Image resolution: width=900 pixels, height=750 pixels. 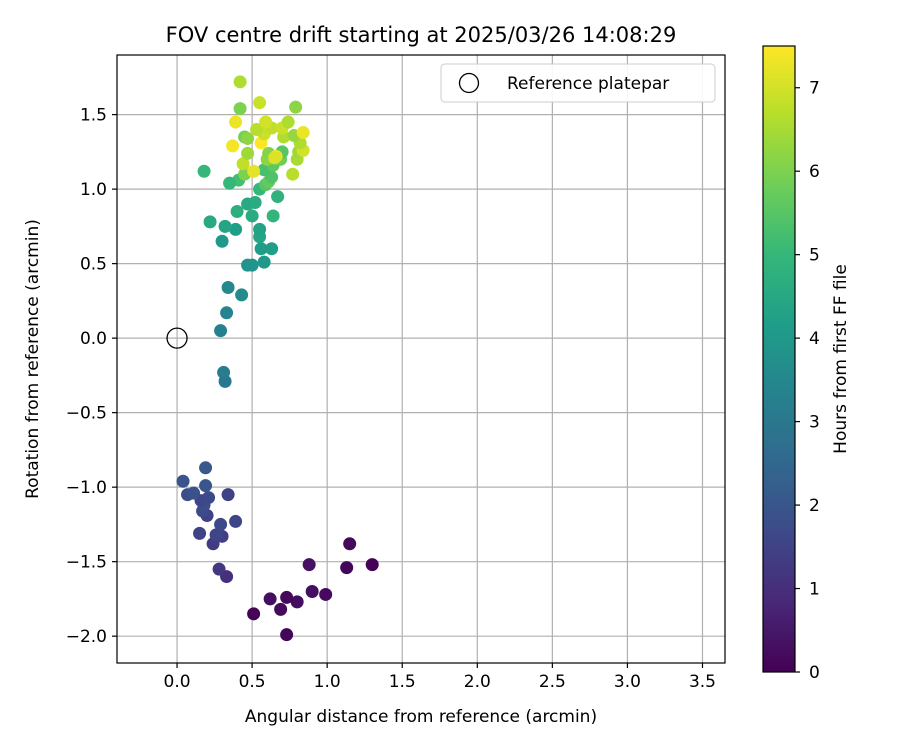 I want to click on colorbar-tick-label: 2, so click(x=814, y=506).